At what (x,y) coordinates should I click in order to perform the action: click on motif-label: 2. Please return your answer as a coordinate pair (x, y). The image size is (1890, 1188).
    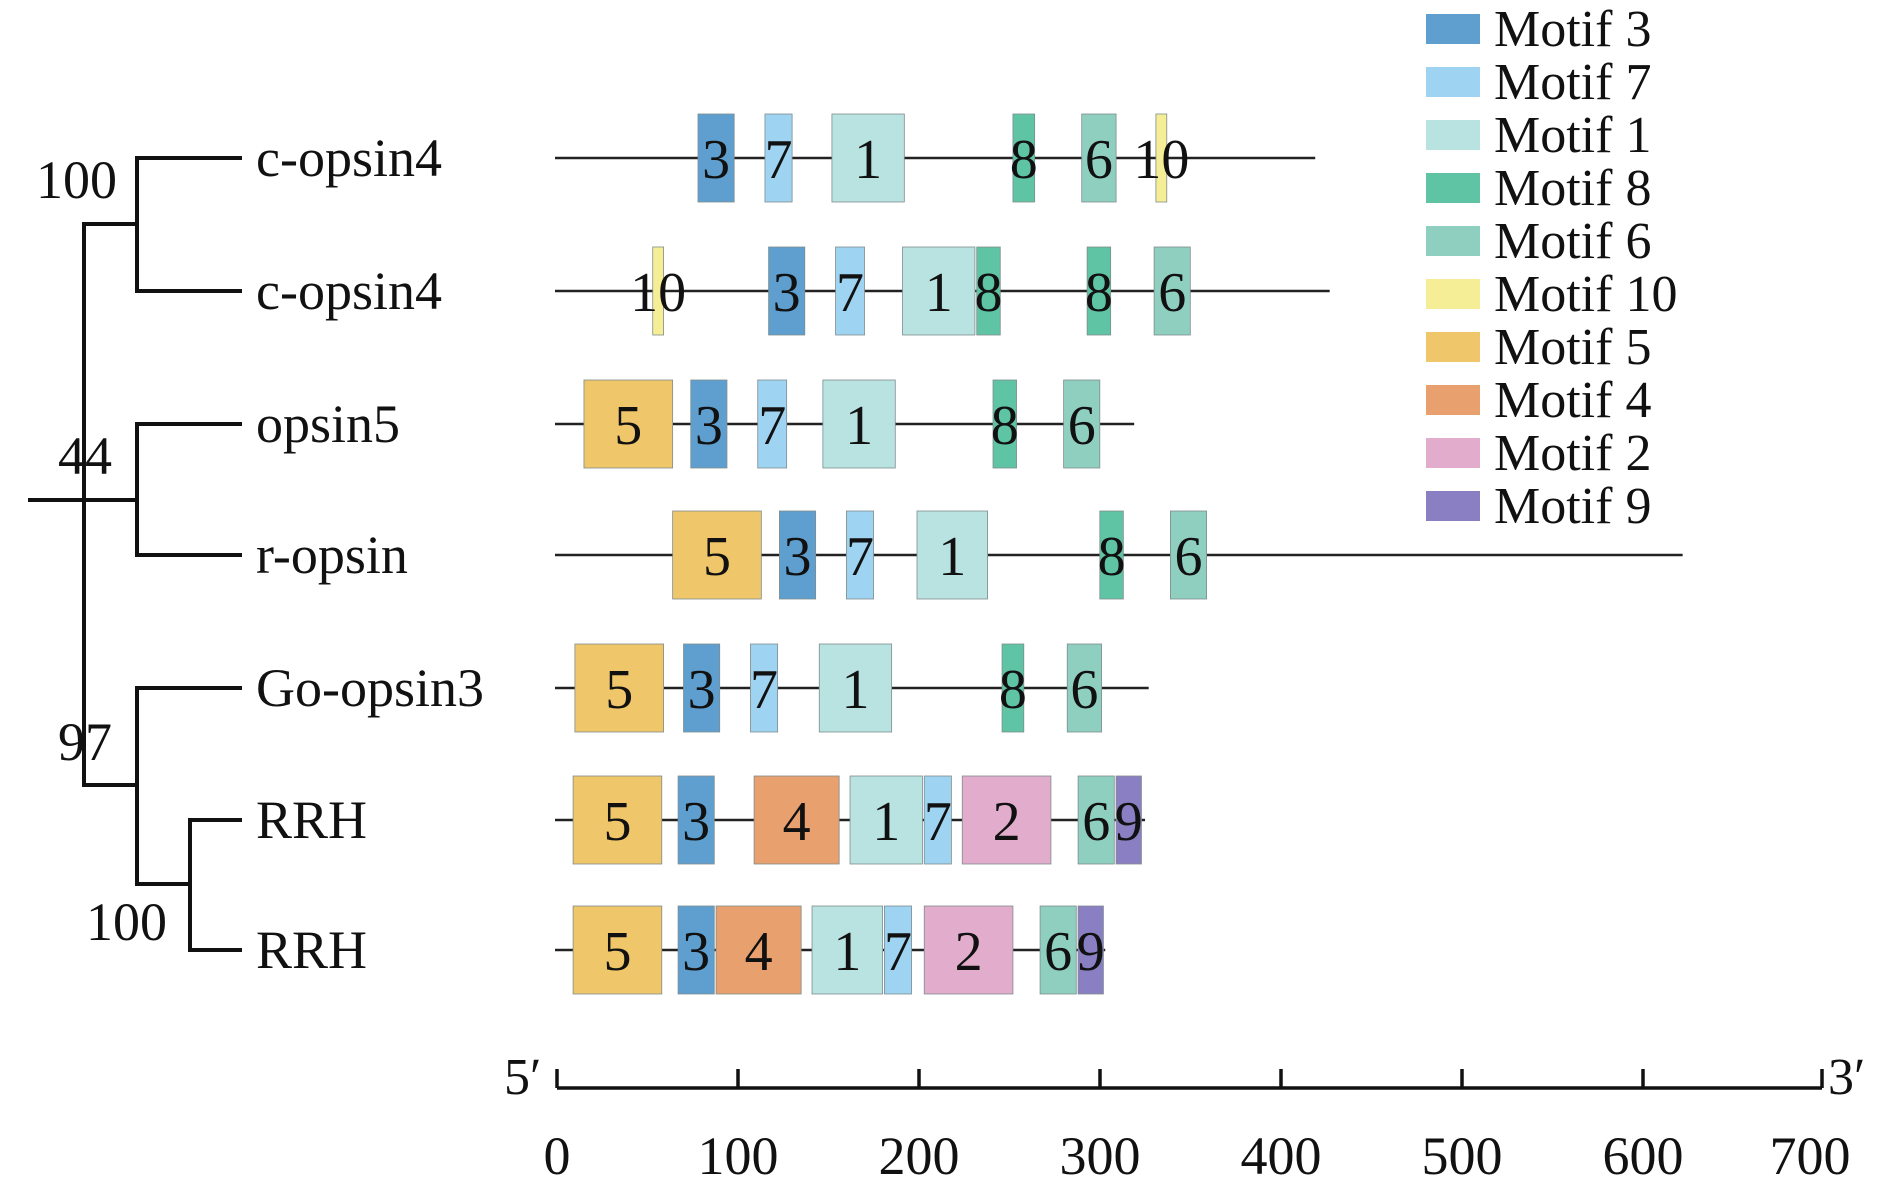
    Looking at the image, I should click on (969, 952).